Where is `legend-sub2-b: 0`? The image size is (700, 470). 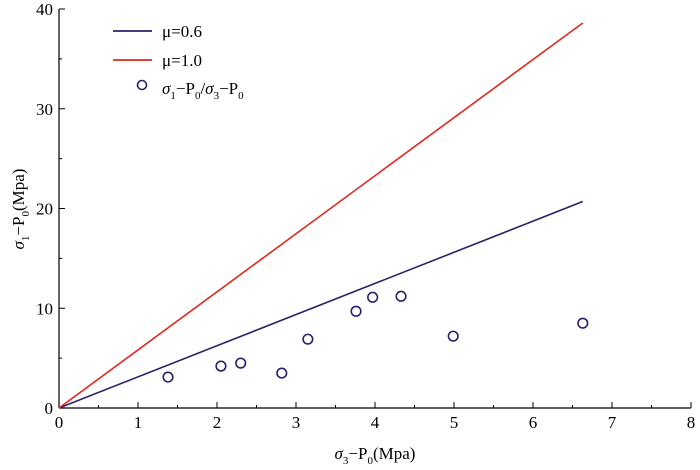
legend-sub2-b: 0 is located at coordinates (241, 96).